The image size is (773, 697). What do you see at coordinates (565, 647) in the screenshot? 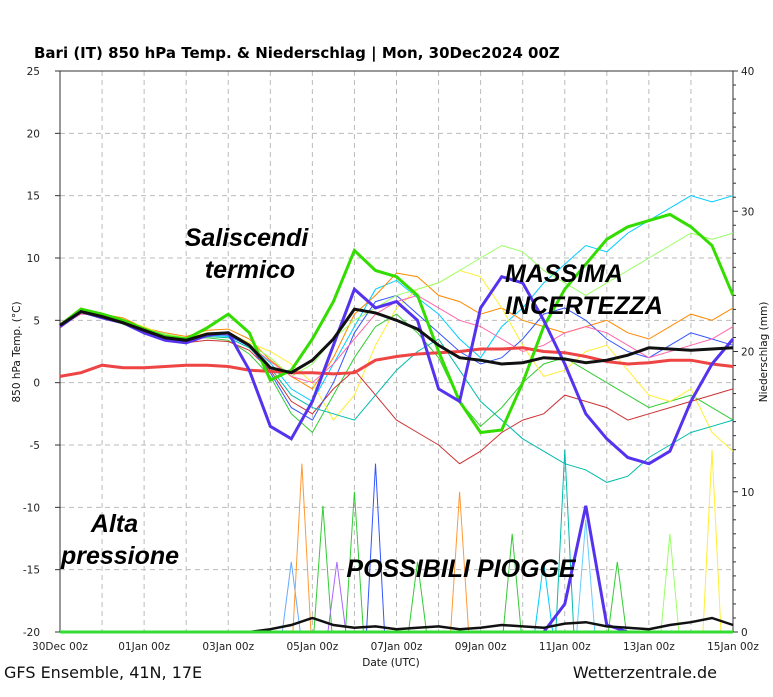
I see `x-tick-label: 11Jan 00z` at bounding box center [565, 647].